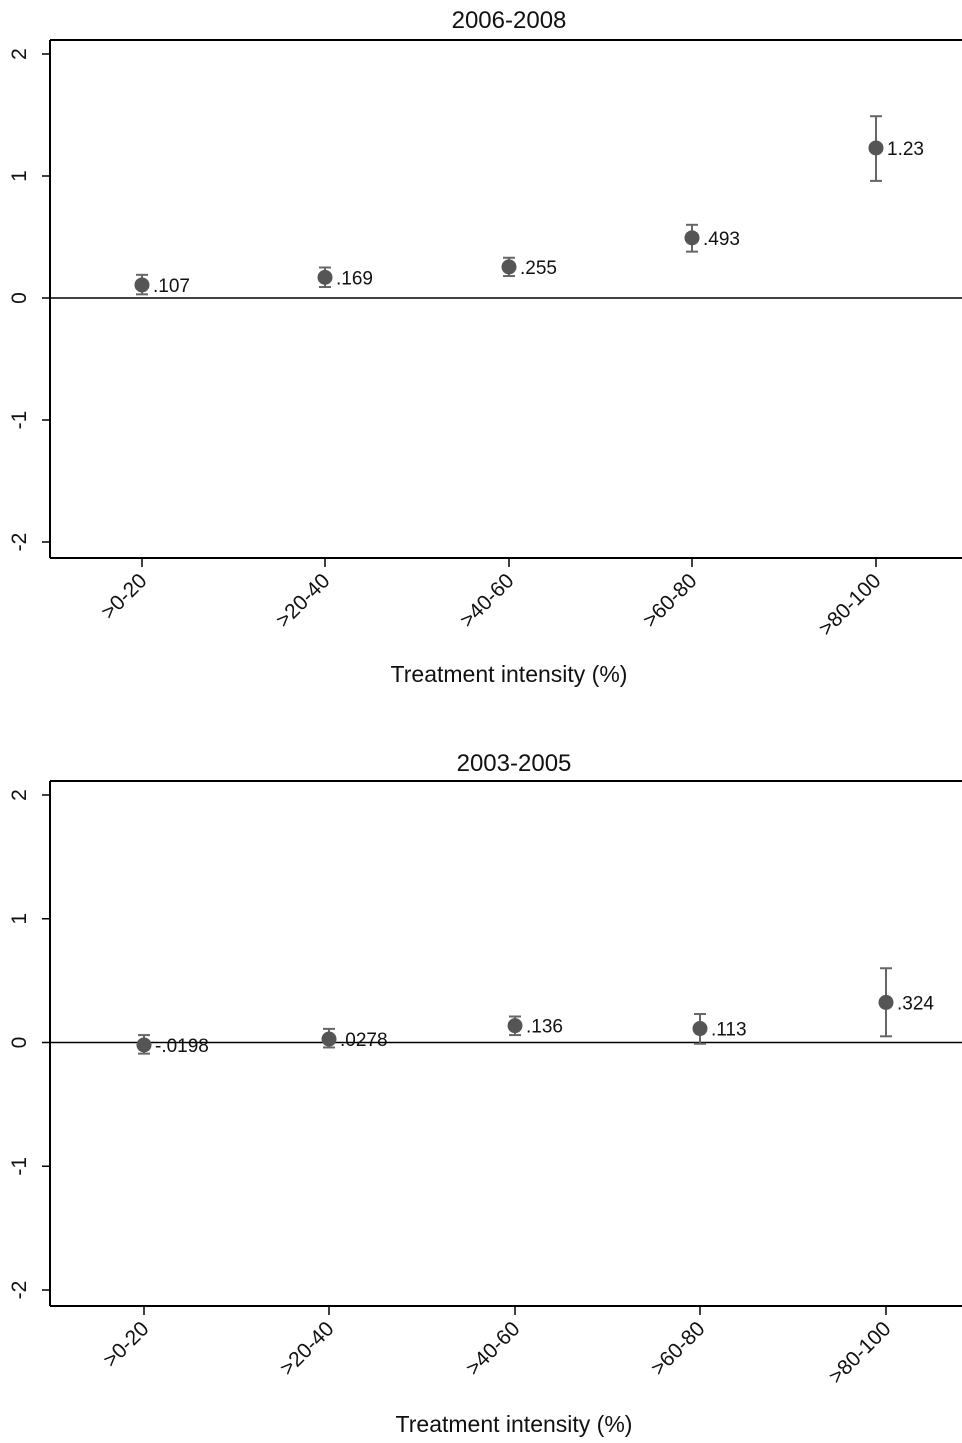  I want to click on data-label: .113, so click(729, 1030).